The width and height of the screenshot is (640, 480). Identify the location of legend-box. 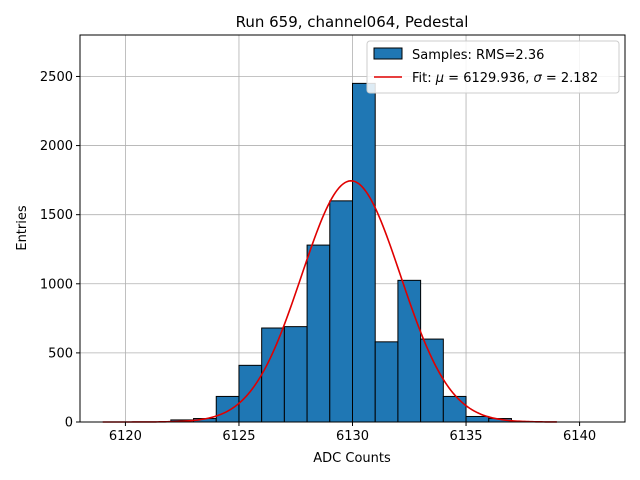
(493, 67).